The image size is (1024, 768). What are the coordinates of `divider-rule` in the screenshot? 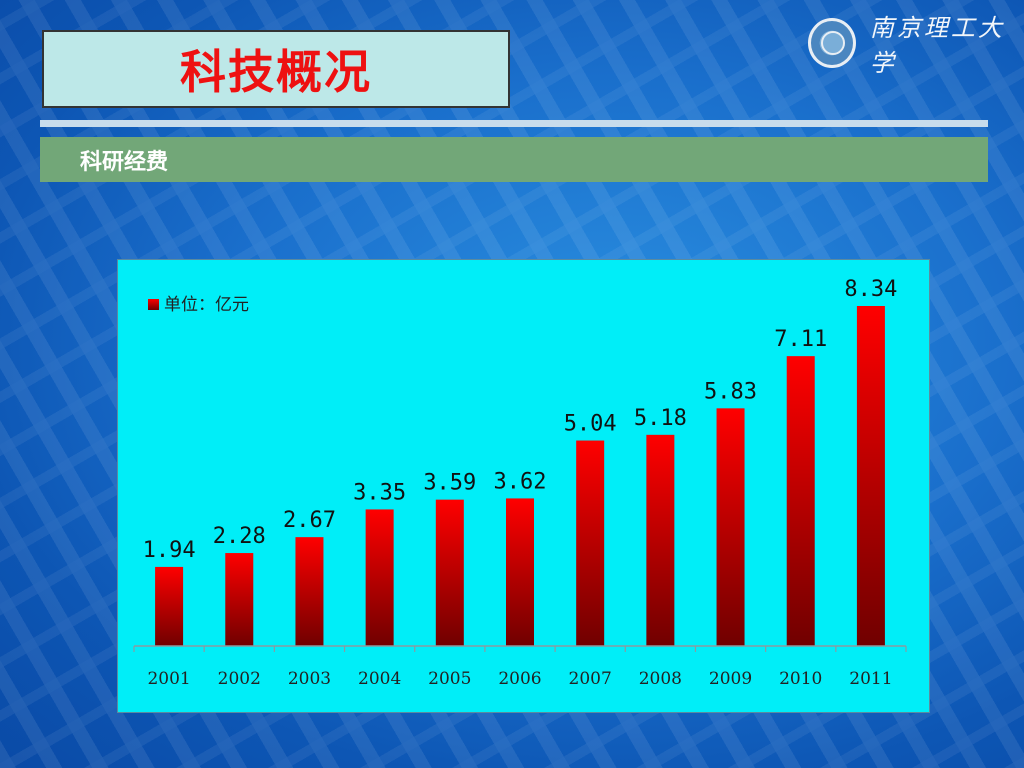 It's located at (514, 123).